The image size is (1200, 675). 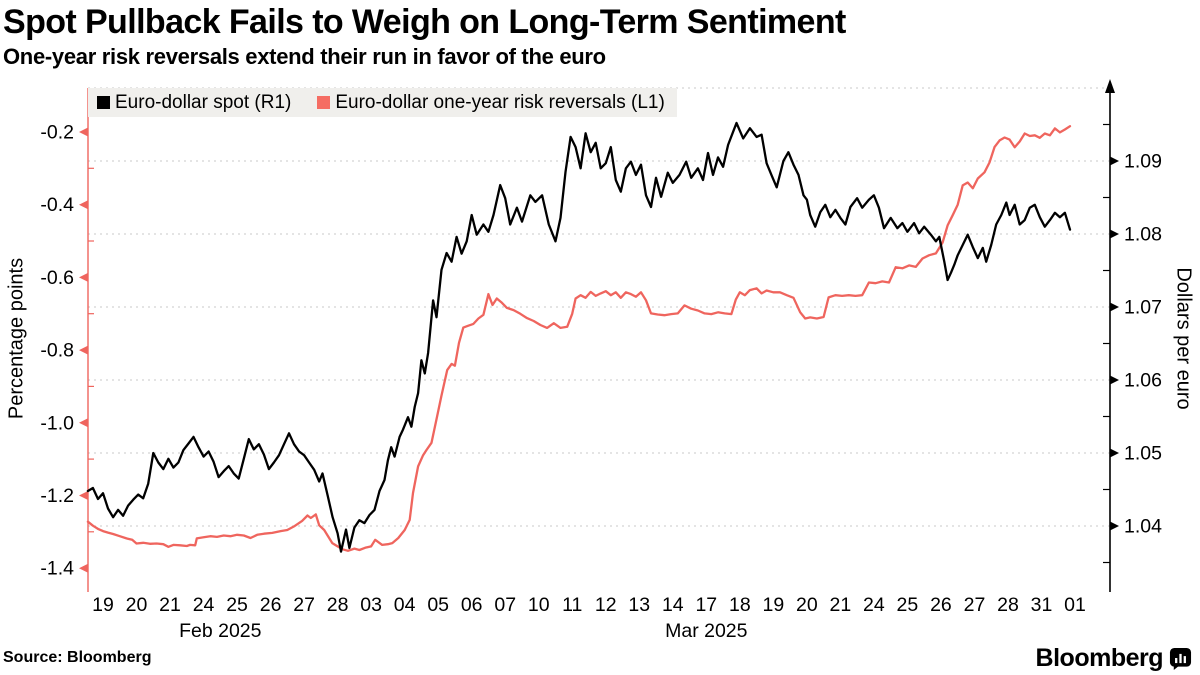 I want to click on x-axis-tick-label: 07, so click(x=505, y=605).